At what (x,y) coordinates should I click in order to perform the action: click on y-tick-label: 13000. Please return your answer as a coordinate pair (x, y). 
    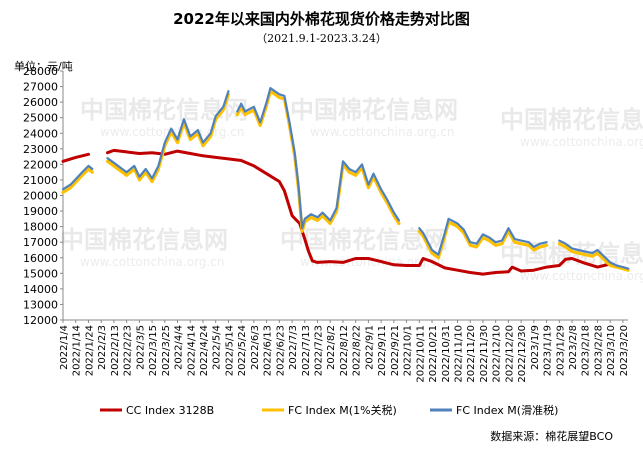
    Looking at the image, I should click on (40, 304).